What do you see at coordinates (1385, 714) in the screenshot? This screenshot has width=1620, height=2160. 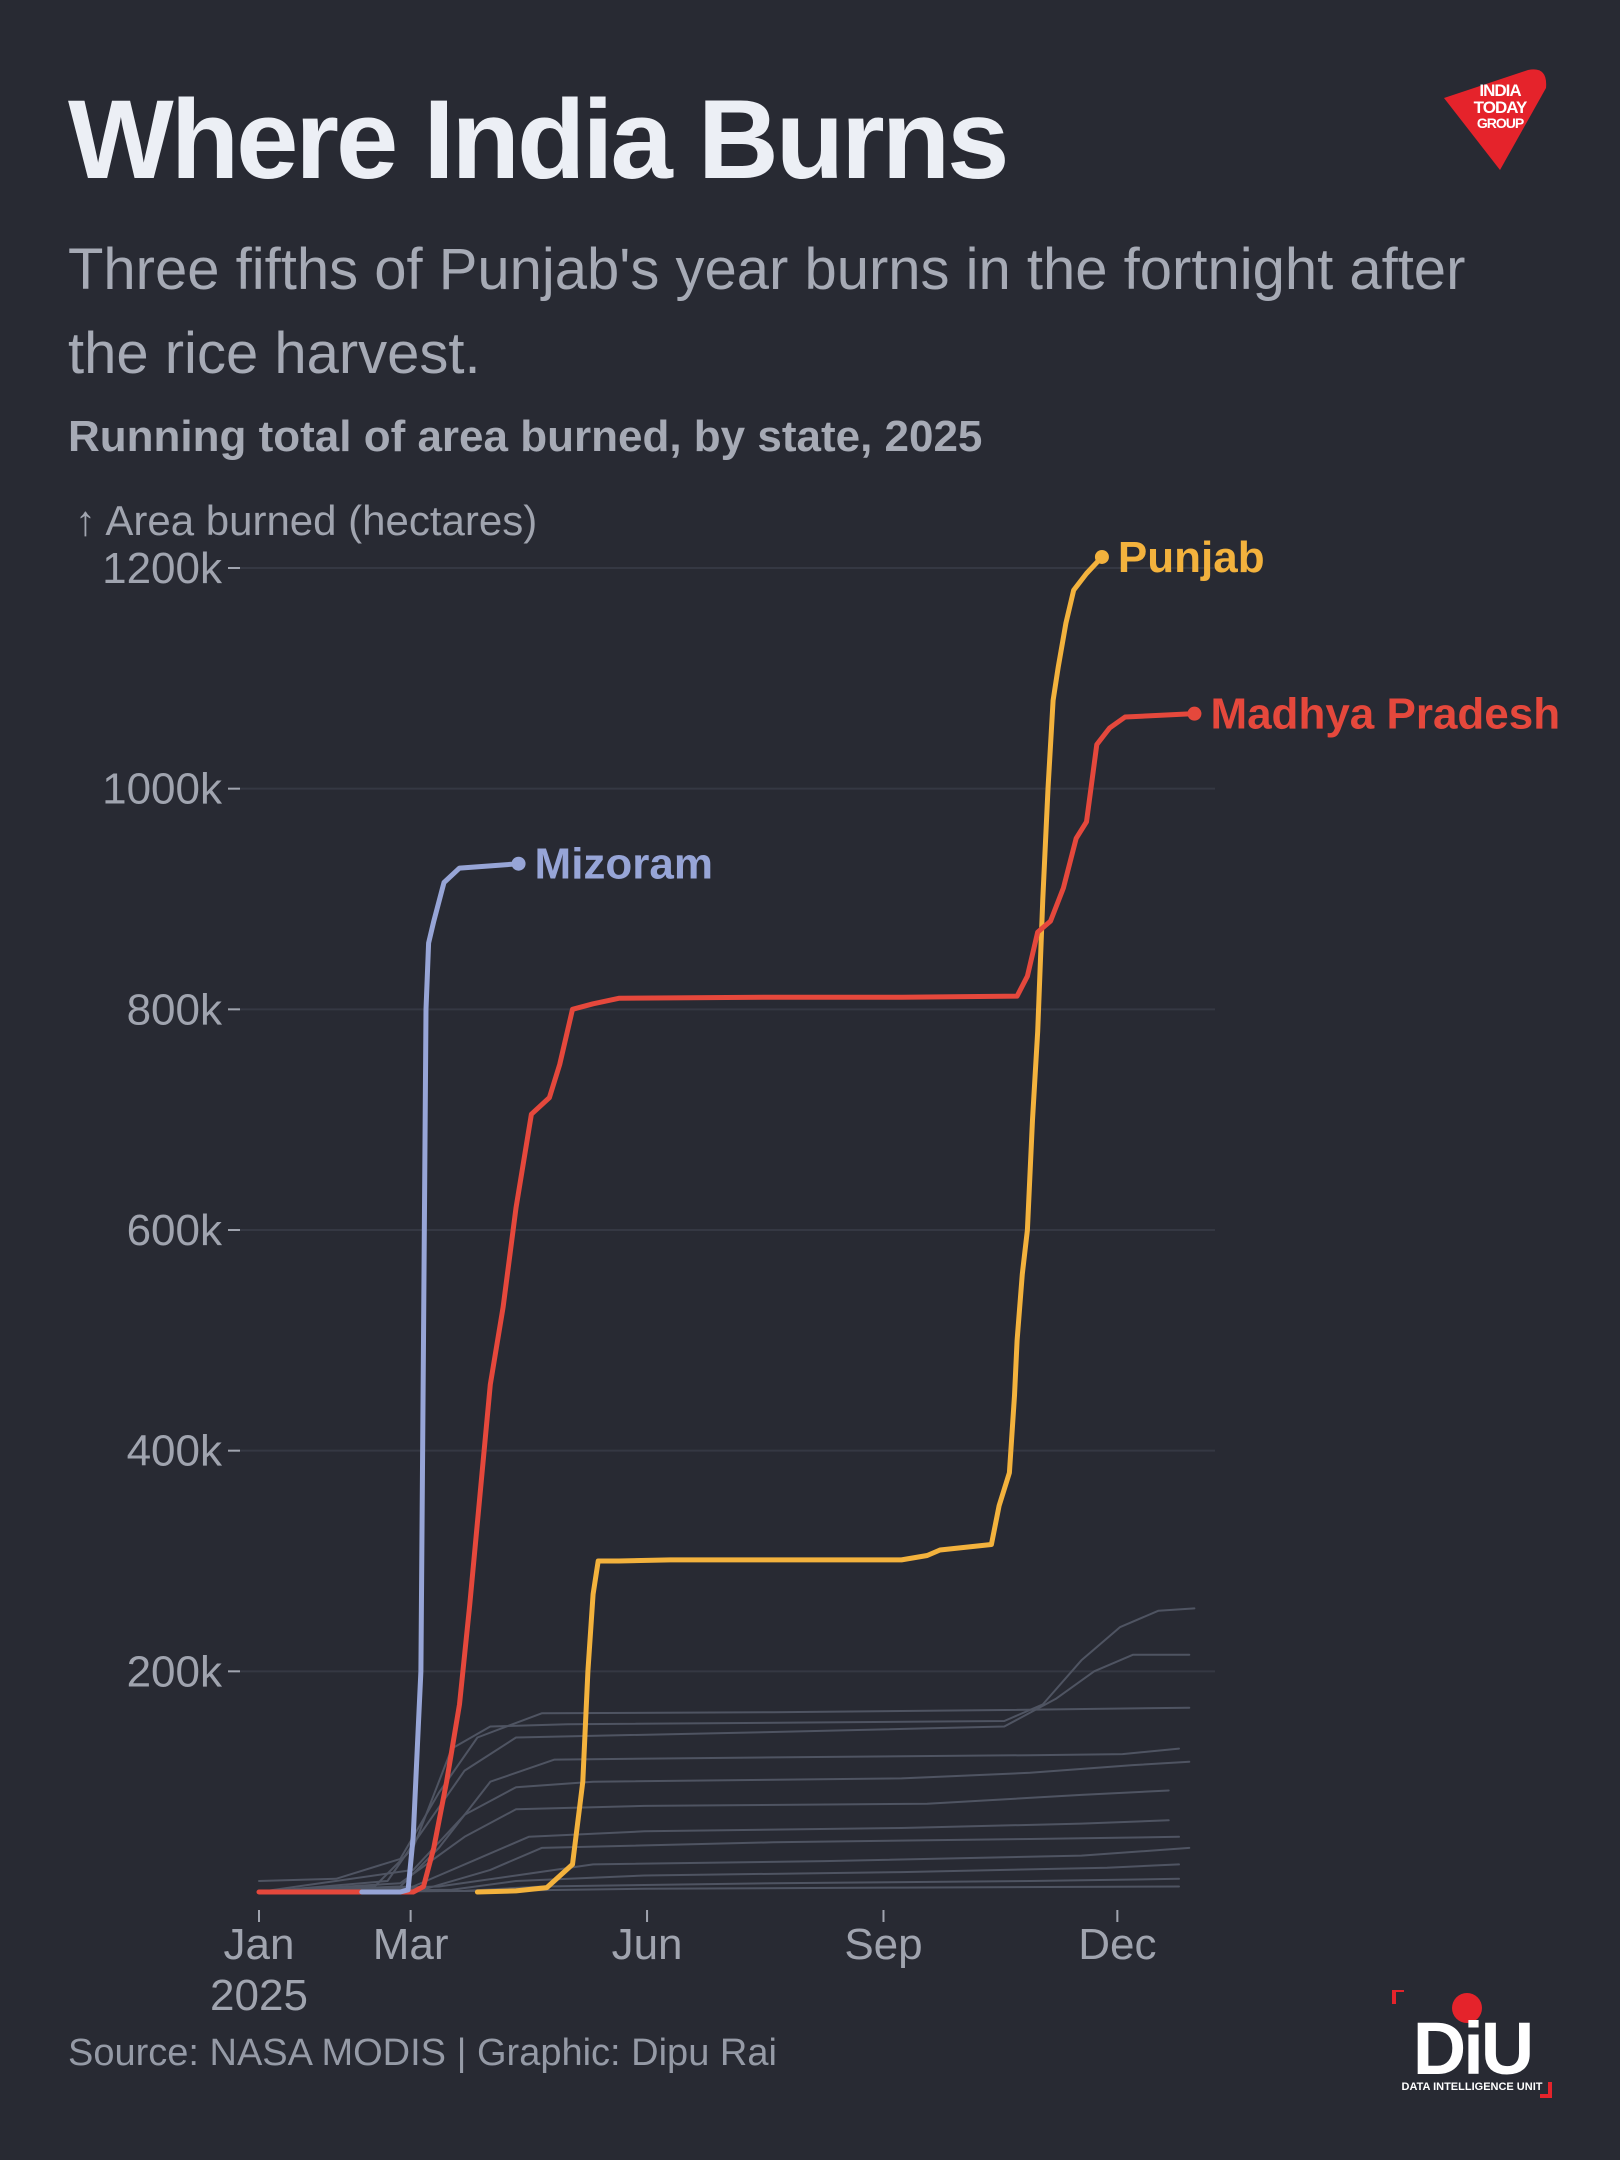 I see `series-label: Madhya Pradesh` at bounding box center [1385, 714].